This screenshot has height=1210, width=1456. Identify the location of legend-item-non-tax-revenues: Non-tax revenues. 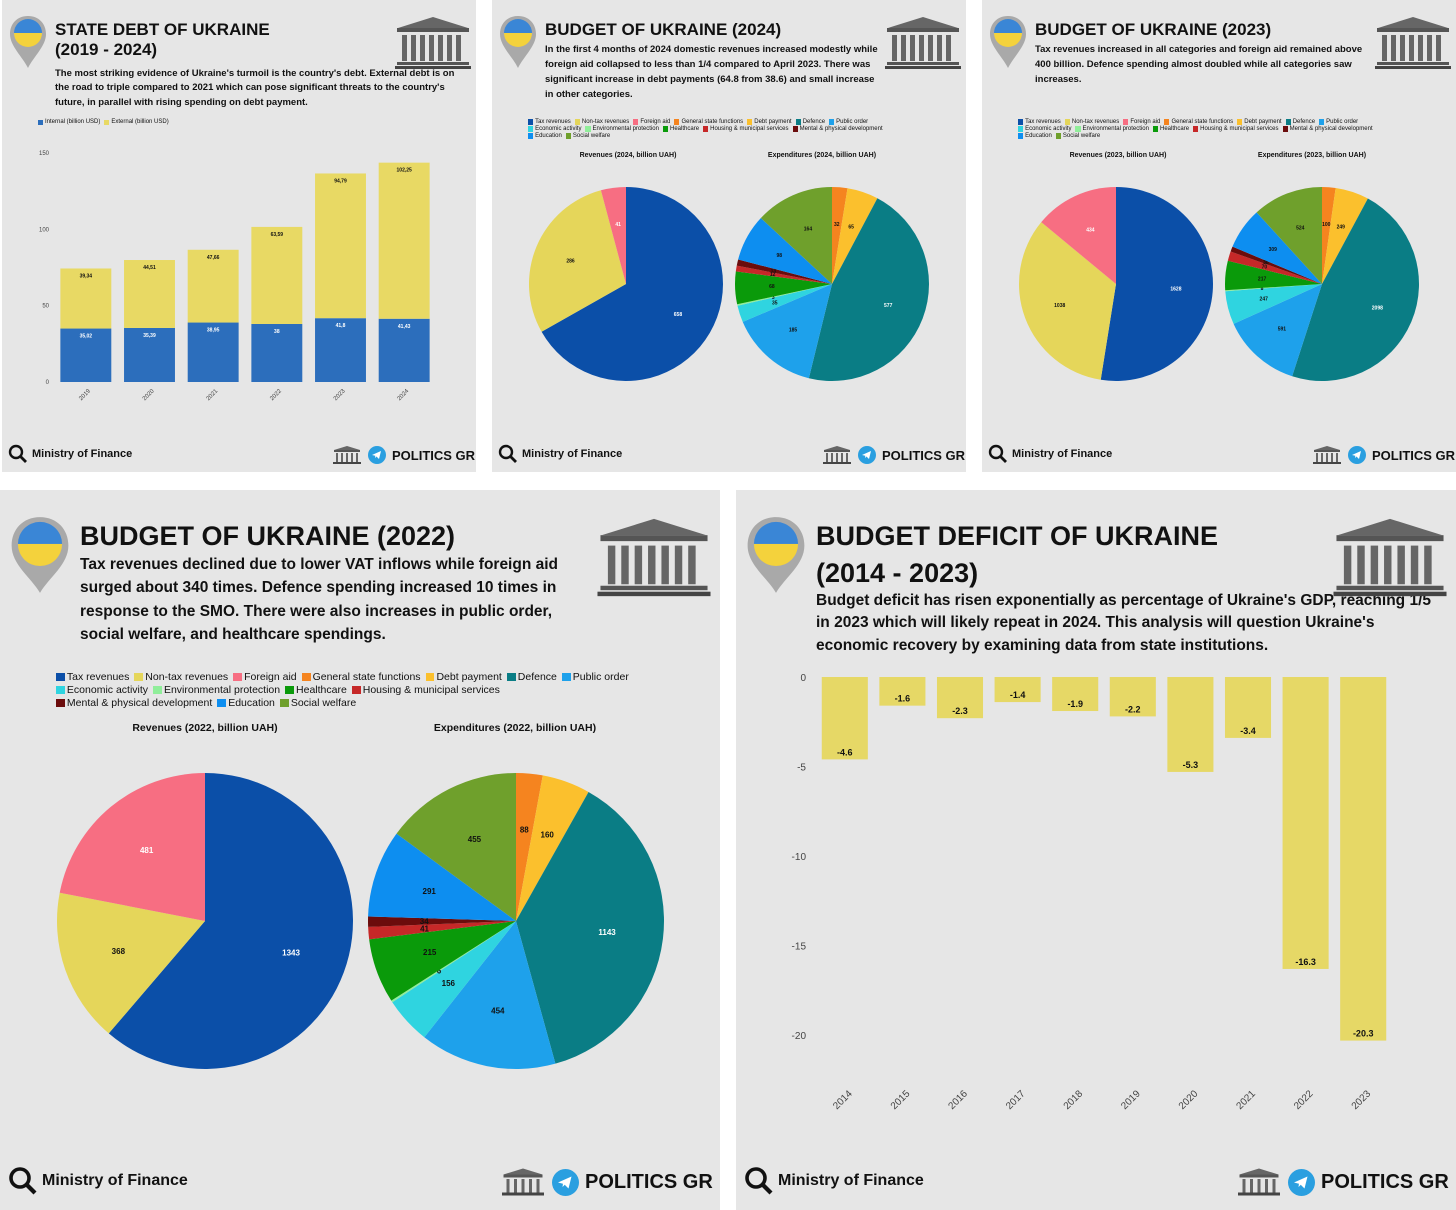
(601, 122).